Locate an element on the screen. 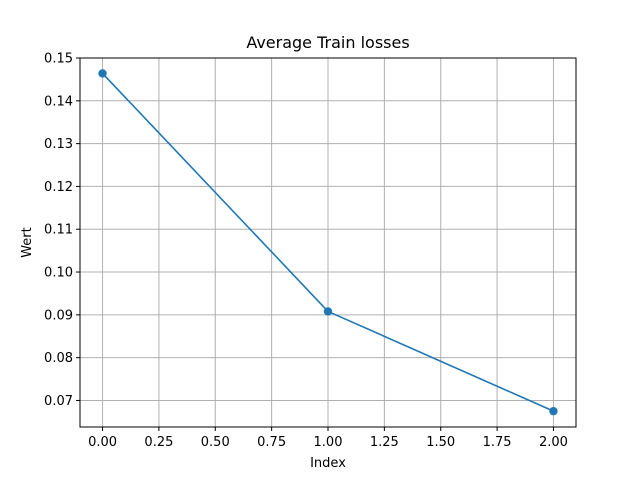  x-tick-label: 1.00 is located at coordinates (328, 442).